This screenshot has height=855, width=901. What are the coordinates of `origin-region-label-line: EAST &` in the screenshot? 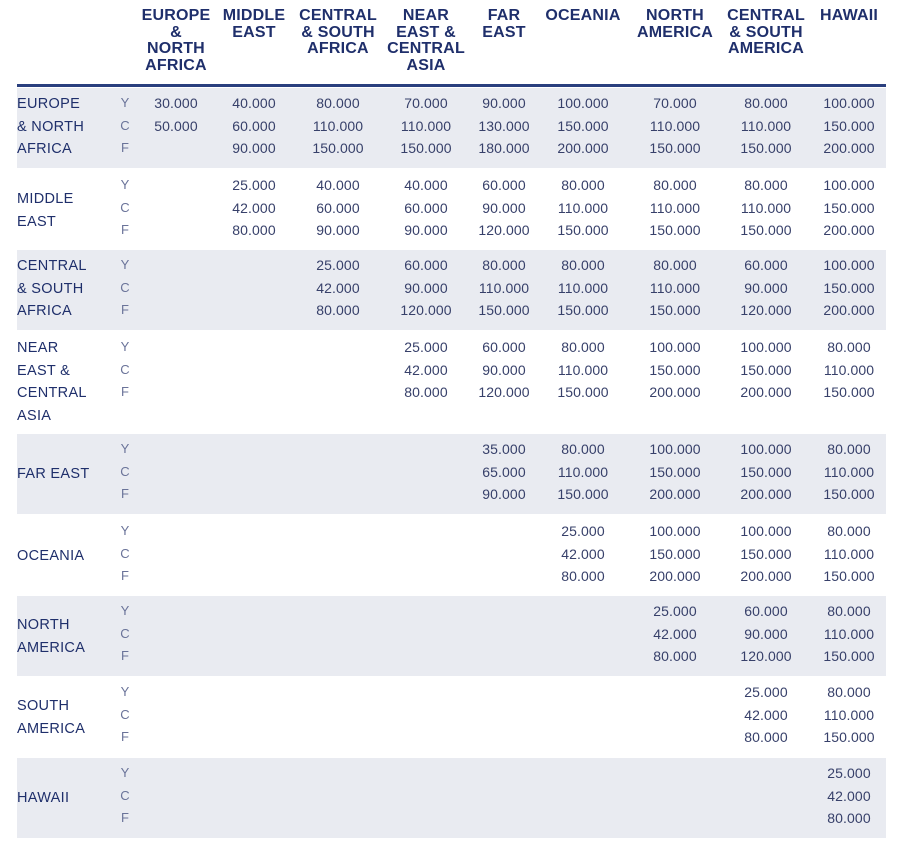 It's located at (44, 370).